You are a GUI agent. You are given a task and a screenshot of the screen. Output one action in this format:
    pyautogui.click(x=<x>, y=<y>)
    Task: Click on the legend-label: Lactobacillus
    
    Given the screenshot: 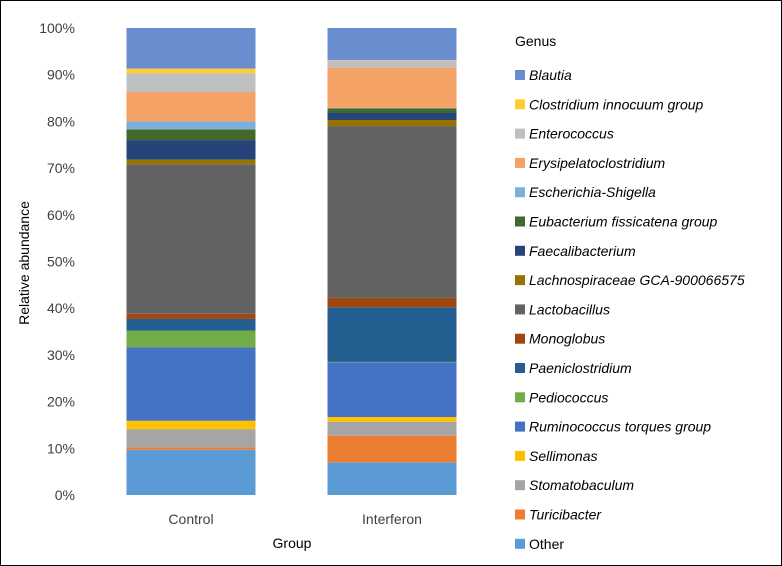 What is the action you would take?
    pyautogui.click(x=569, y=309)
    